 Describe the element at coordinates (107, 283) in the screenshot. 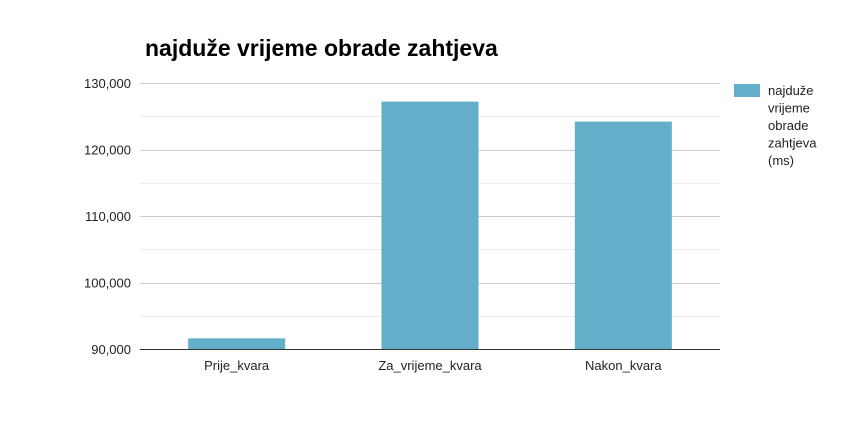

I see `y-tick-label: 100,000` at that location.